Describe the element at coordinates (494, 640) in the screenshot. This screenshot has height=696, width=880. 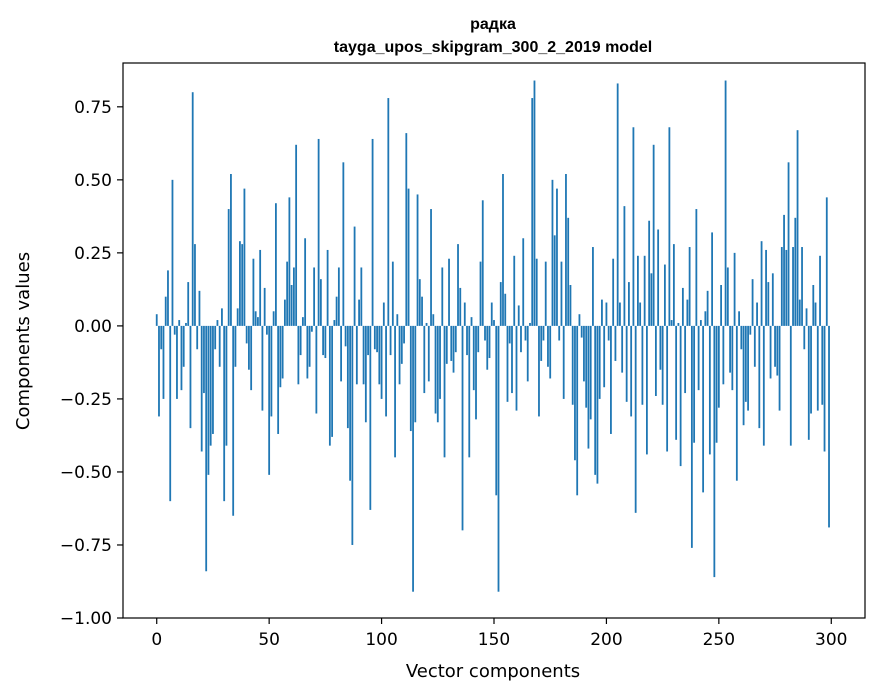
I see `x-tick-label: 150` at that location.